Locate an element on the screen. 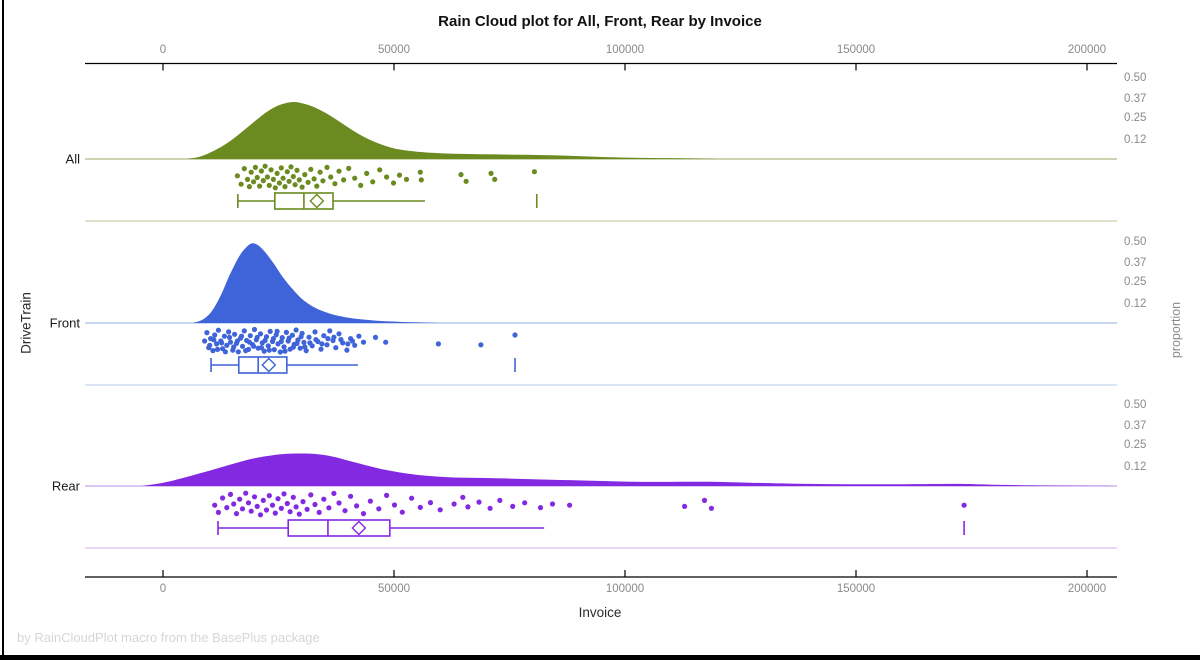 This screenshot has height=660, width=1200. proportion-tick-label: 0.37 is located at coordinates (1135, 425).